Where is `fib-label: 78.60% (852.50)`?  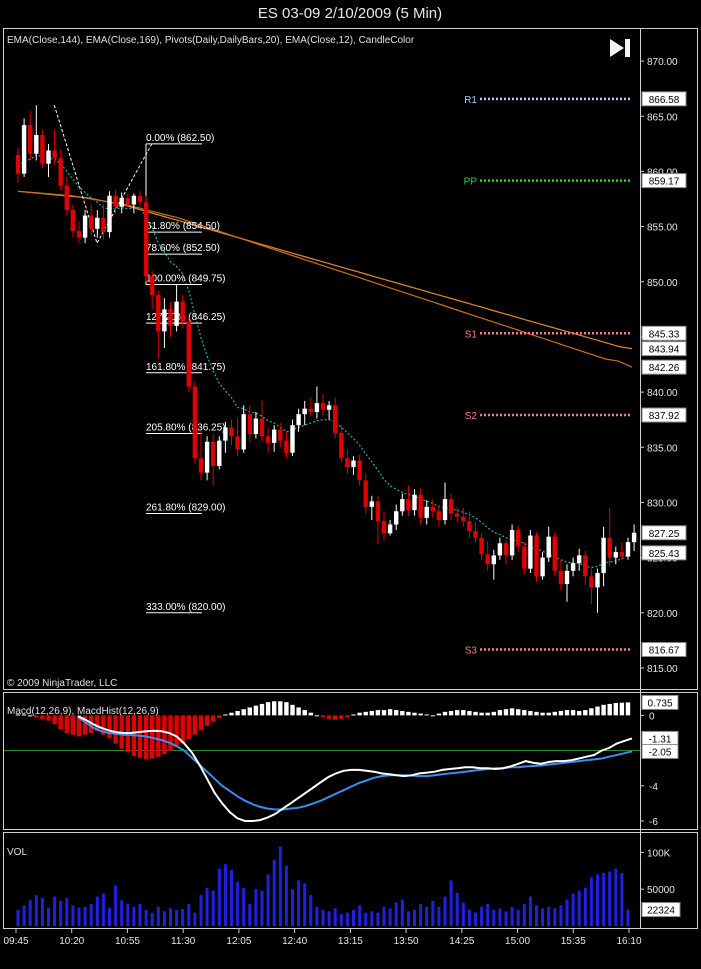
fib-label: 78.60% (852.50) is located at coordinates (183, 248).